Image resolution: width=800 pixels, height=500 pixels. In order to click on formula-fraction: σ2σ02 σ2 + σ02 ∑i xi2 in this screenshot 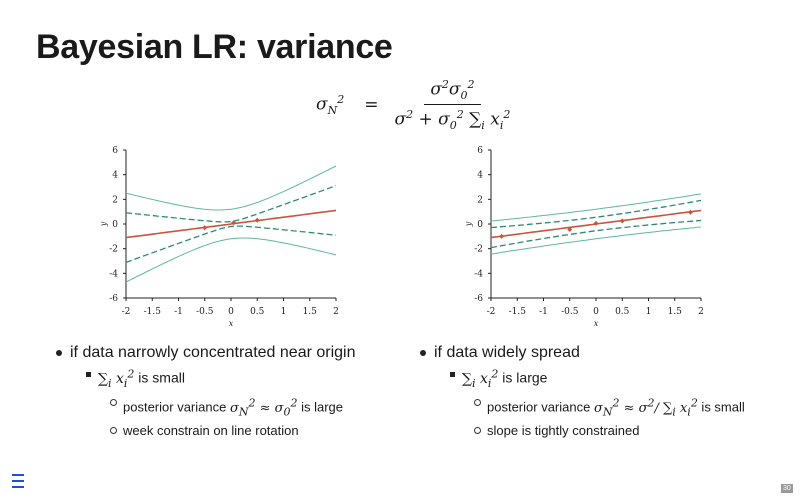, I will do `click(452, 105)`.